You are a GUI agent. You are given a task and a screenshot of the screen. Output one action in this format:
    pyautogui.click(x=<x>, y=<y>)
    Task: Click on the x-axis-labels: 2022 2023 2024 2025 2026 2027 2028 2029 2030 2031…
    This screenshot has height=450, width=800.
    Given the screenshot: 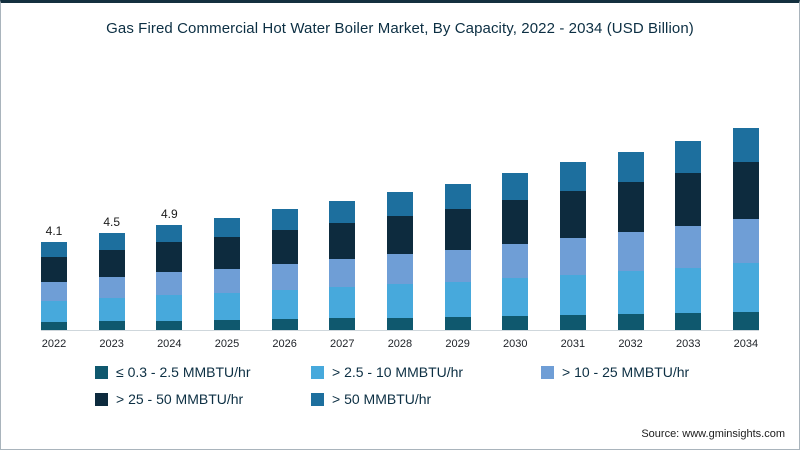 What is the action you would take?
    pyautogui.click(x=400, y=344)
    